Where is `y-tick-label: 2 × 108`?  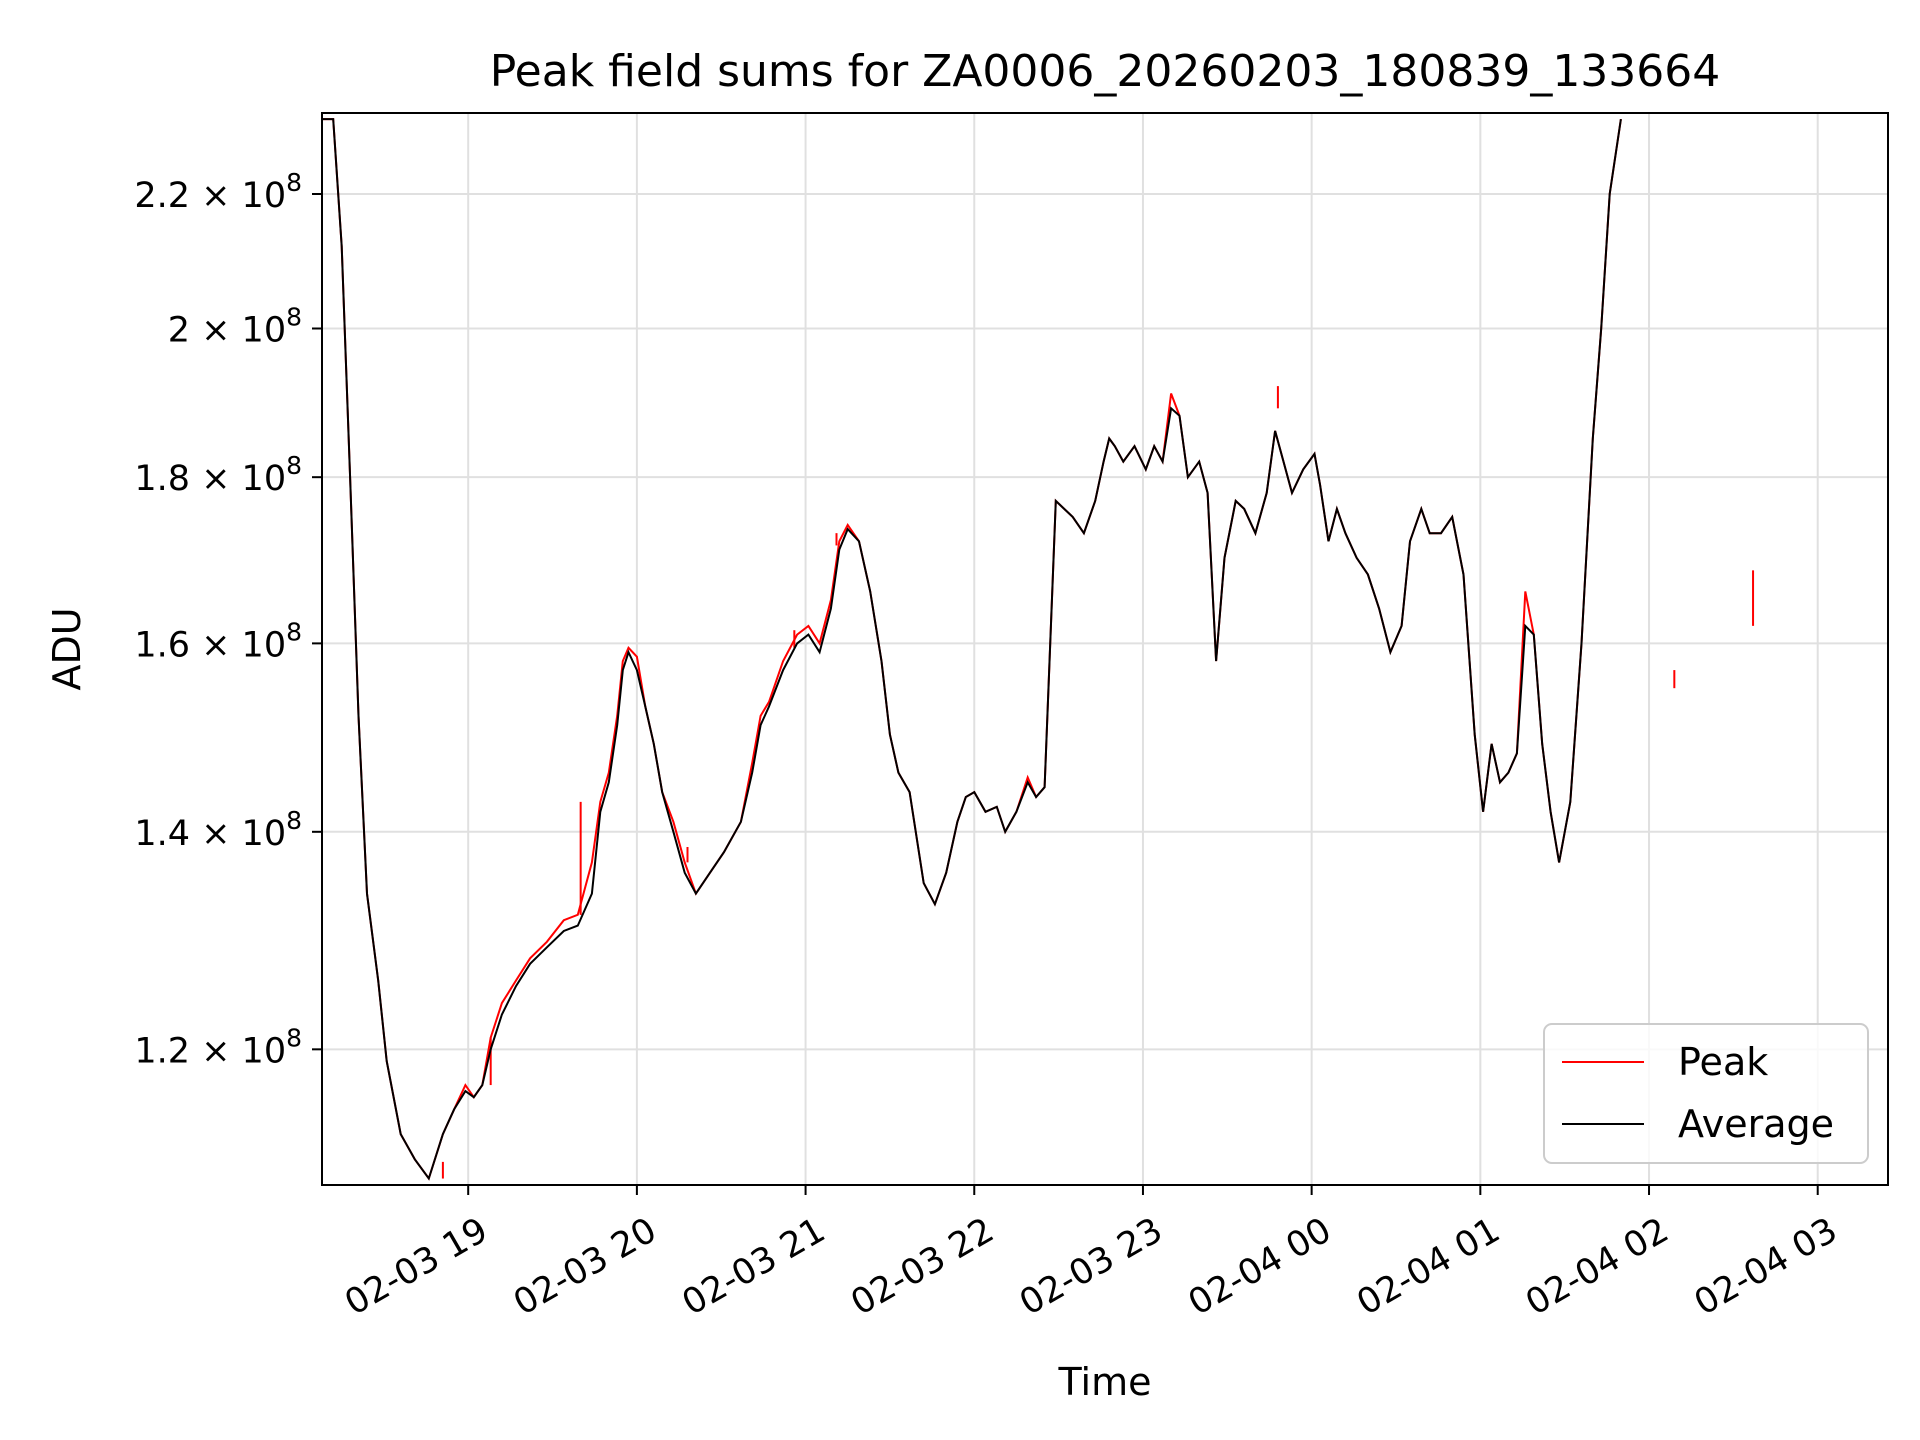 y-tick-label: 2 × 108 is located at coordinates (235, 327).